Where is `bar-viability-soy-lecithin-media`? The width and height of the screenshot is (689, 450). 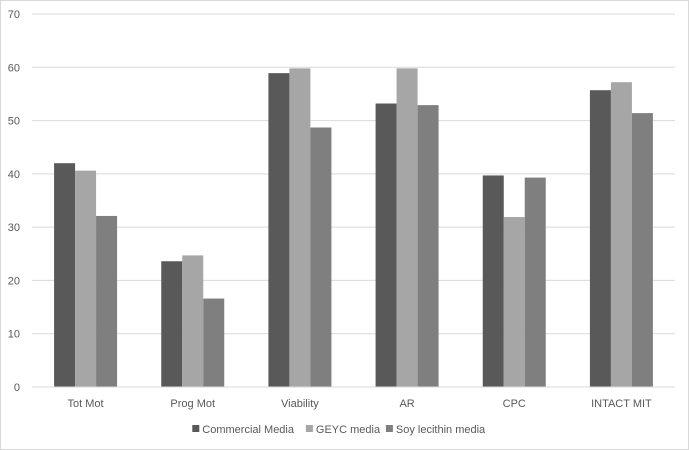 bar-viability-soy-lecithin-media is located at coordinates (321, 257).